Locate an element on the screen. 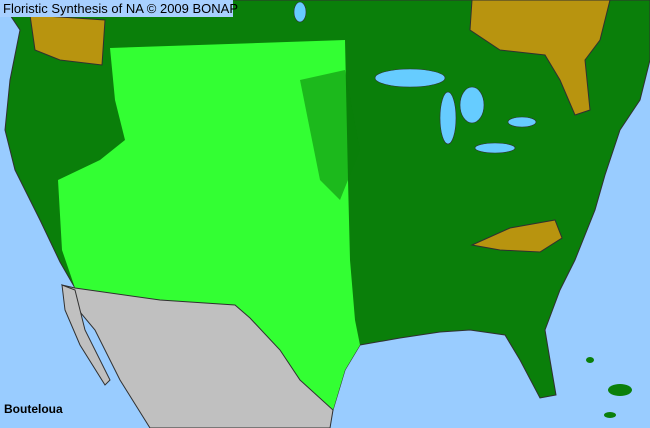 This screenshot has width=650, height=428. caribbean-islands is located at coordinates (609, 387).